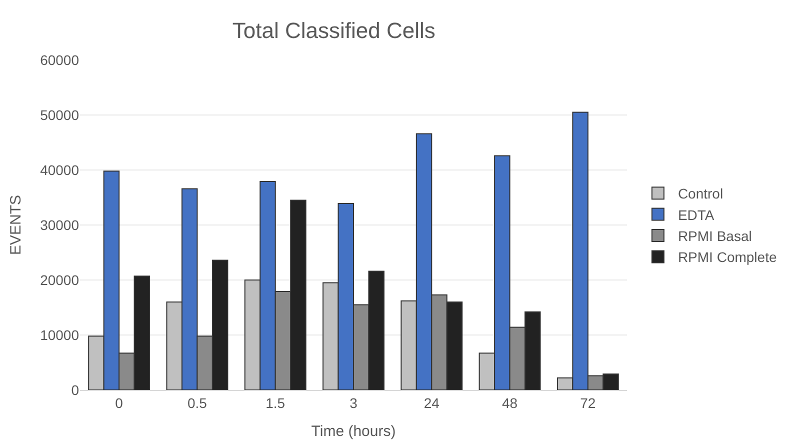 The height and width of the screenshot is (448, 795). I want to click on legend-label: RPMI Basal, so click(715, 236).